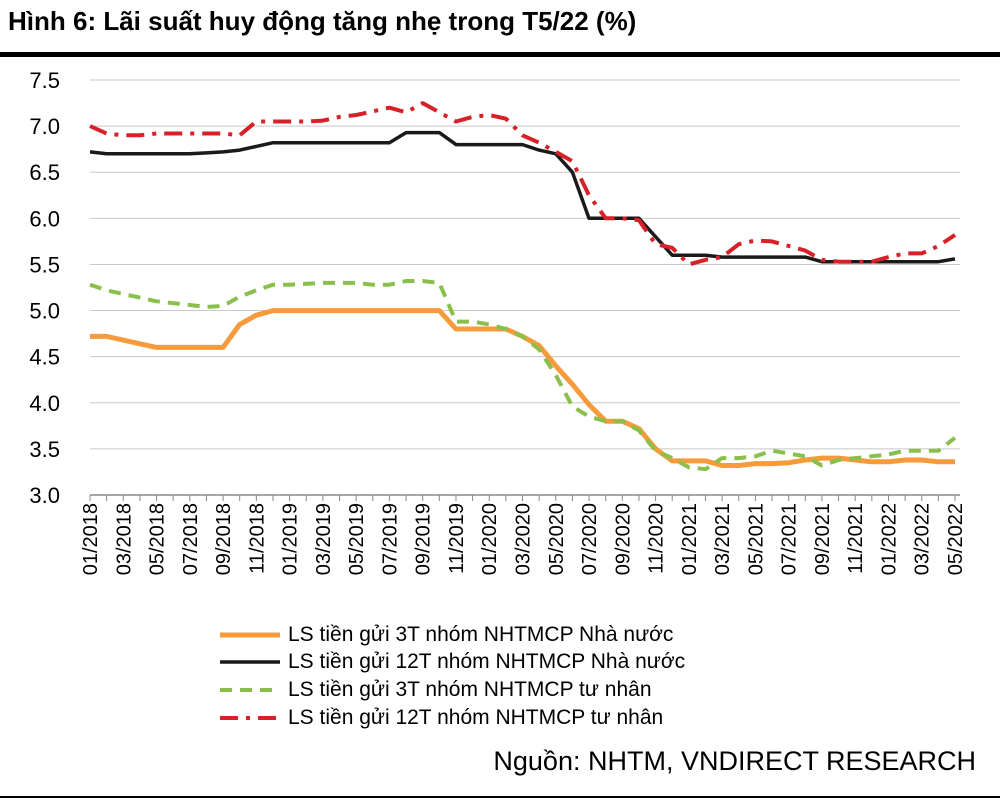  What do you see at coordinates (191, 539) in the screenshot?
I see `x-tick-label: 07/2018` at bounding box center [191, 539].